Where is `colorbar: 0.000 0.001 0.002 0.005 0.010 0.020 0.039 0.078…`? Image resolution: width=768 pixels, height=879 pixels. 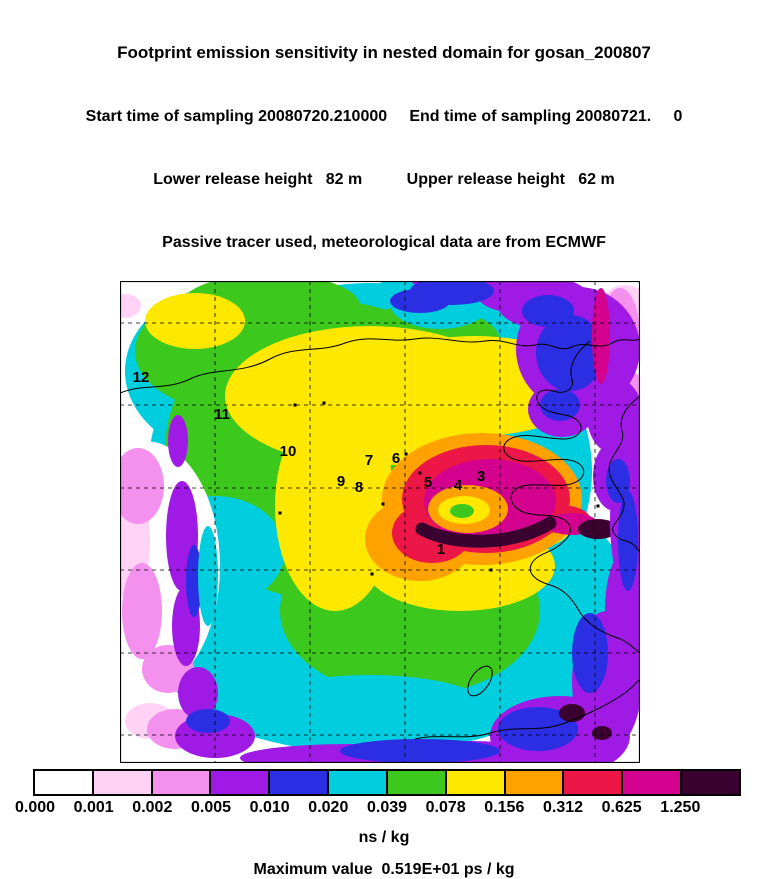
colorbar: 0.000 0.001 0.002 0.005 0.010 0.020 0.039 0.078… is located at coordinates (378, 794).